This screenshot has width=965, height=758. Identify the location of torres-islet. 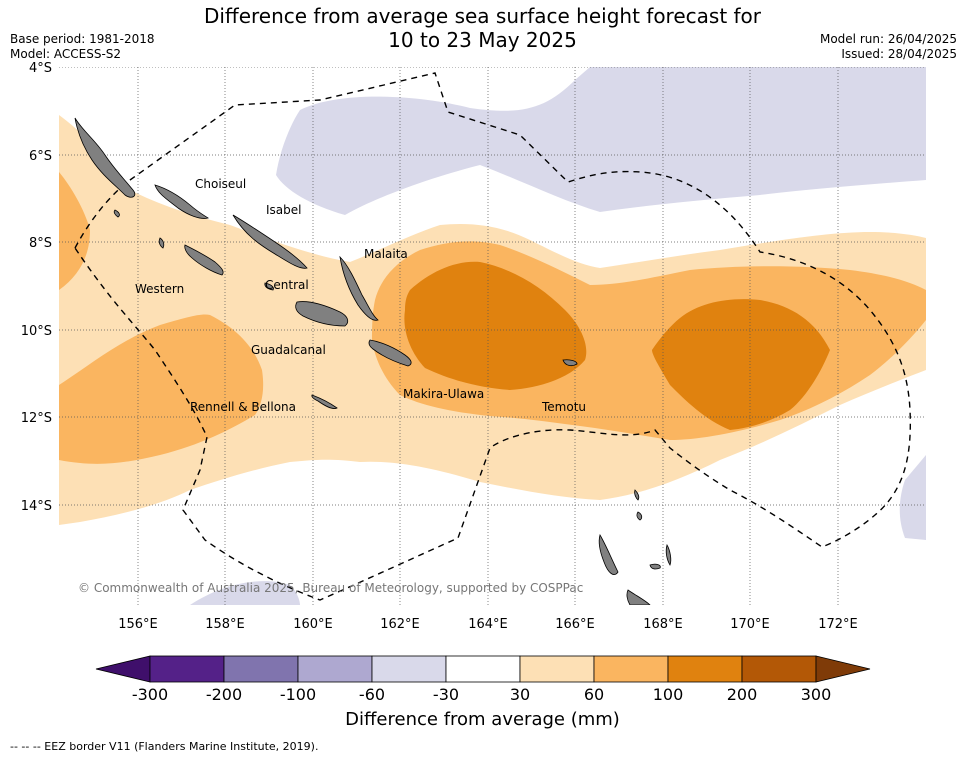
(639, 516).